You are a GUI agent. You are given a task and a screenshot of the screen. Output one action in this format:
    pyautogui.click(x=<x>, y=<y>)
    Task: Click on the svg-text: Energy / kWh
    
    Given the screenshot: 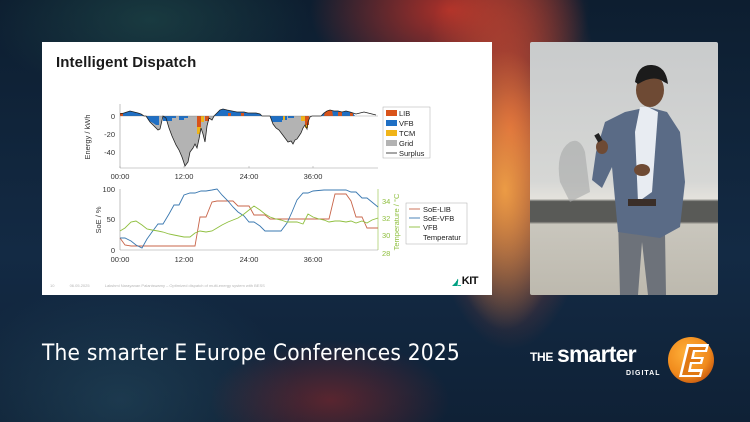 What is the action you would take?
    pyautogui.click(x=87, y=136)
    